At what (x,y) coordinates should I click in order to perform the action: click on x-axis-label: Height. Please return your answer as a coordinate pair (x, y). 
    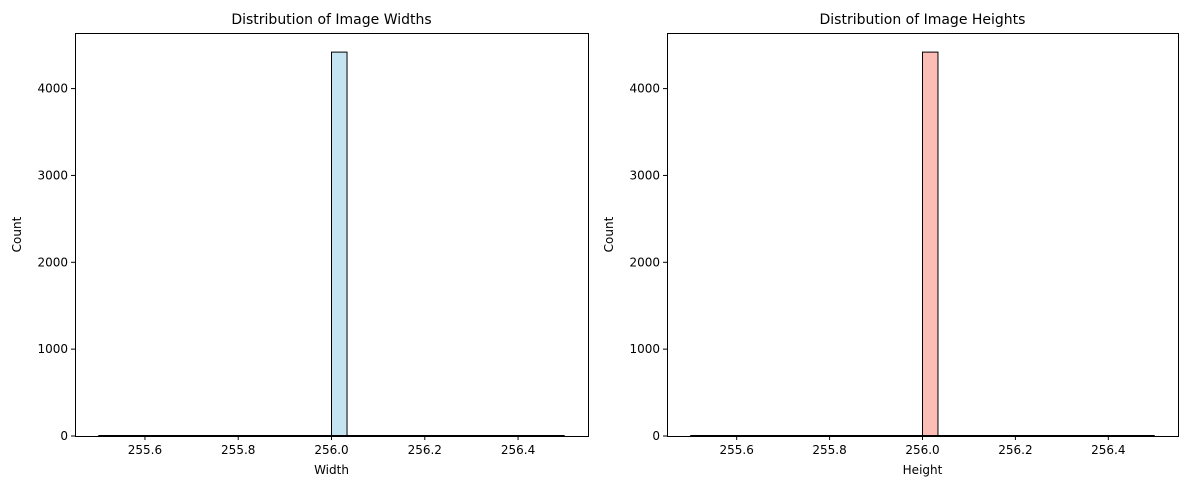
    Looking at the image, I should click on (923, 470).